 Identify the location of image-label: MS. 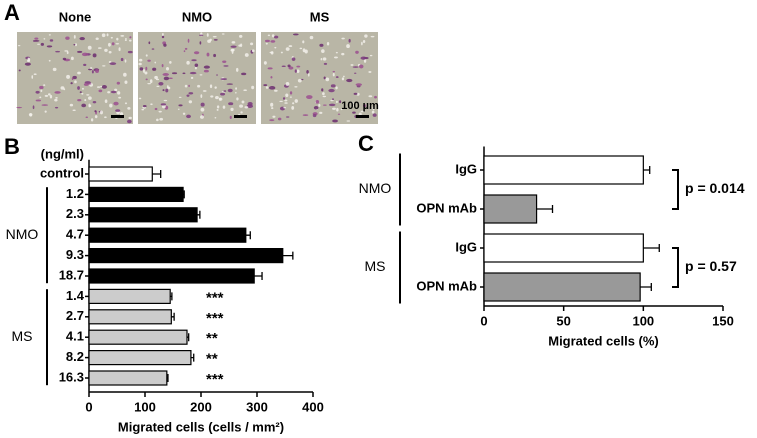
(320, 16).